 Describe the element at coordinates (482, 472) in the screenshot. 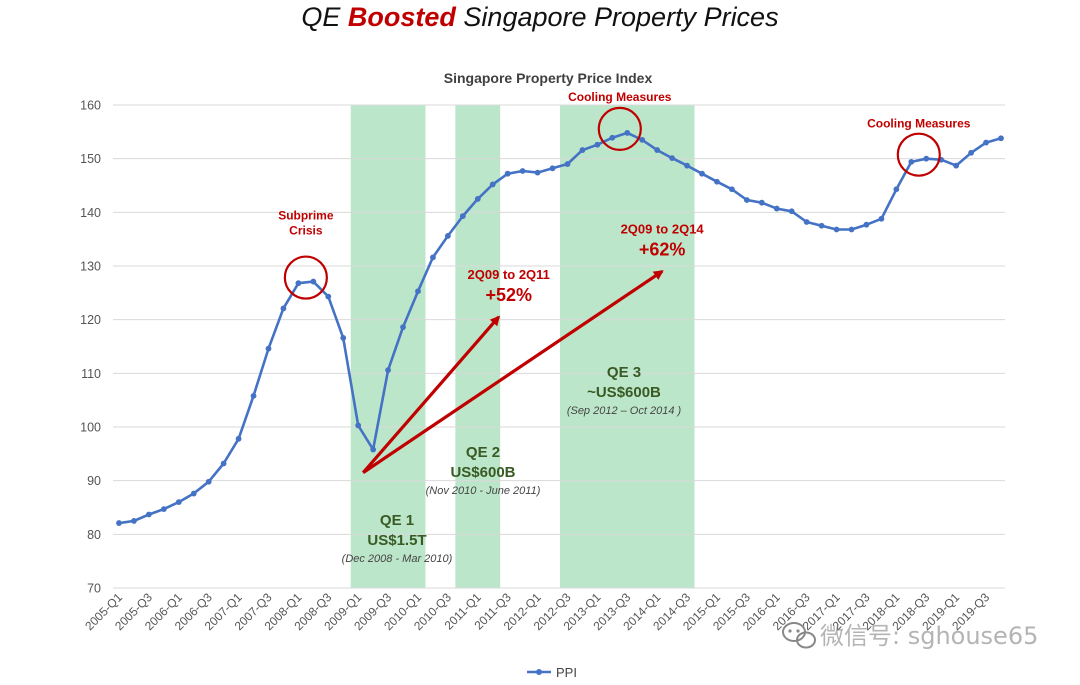

I see `qe-amount: US$600B` at that location.